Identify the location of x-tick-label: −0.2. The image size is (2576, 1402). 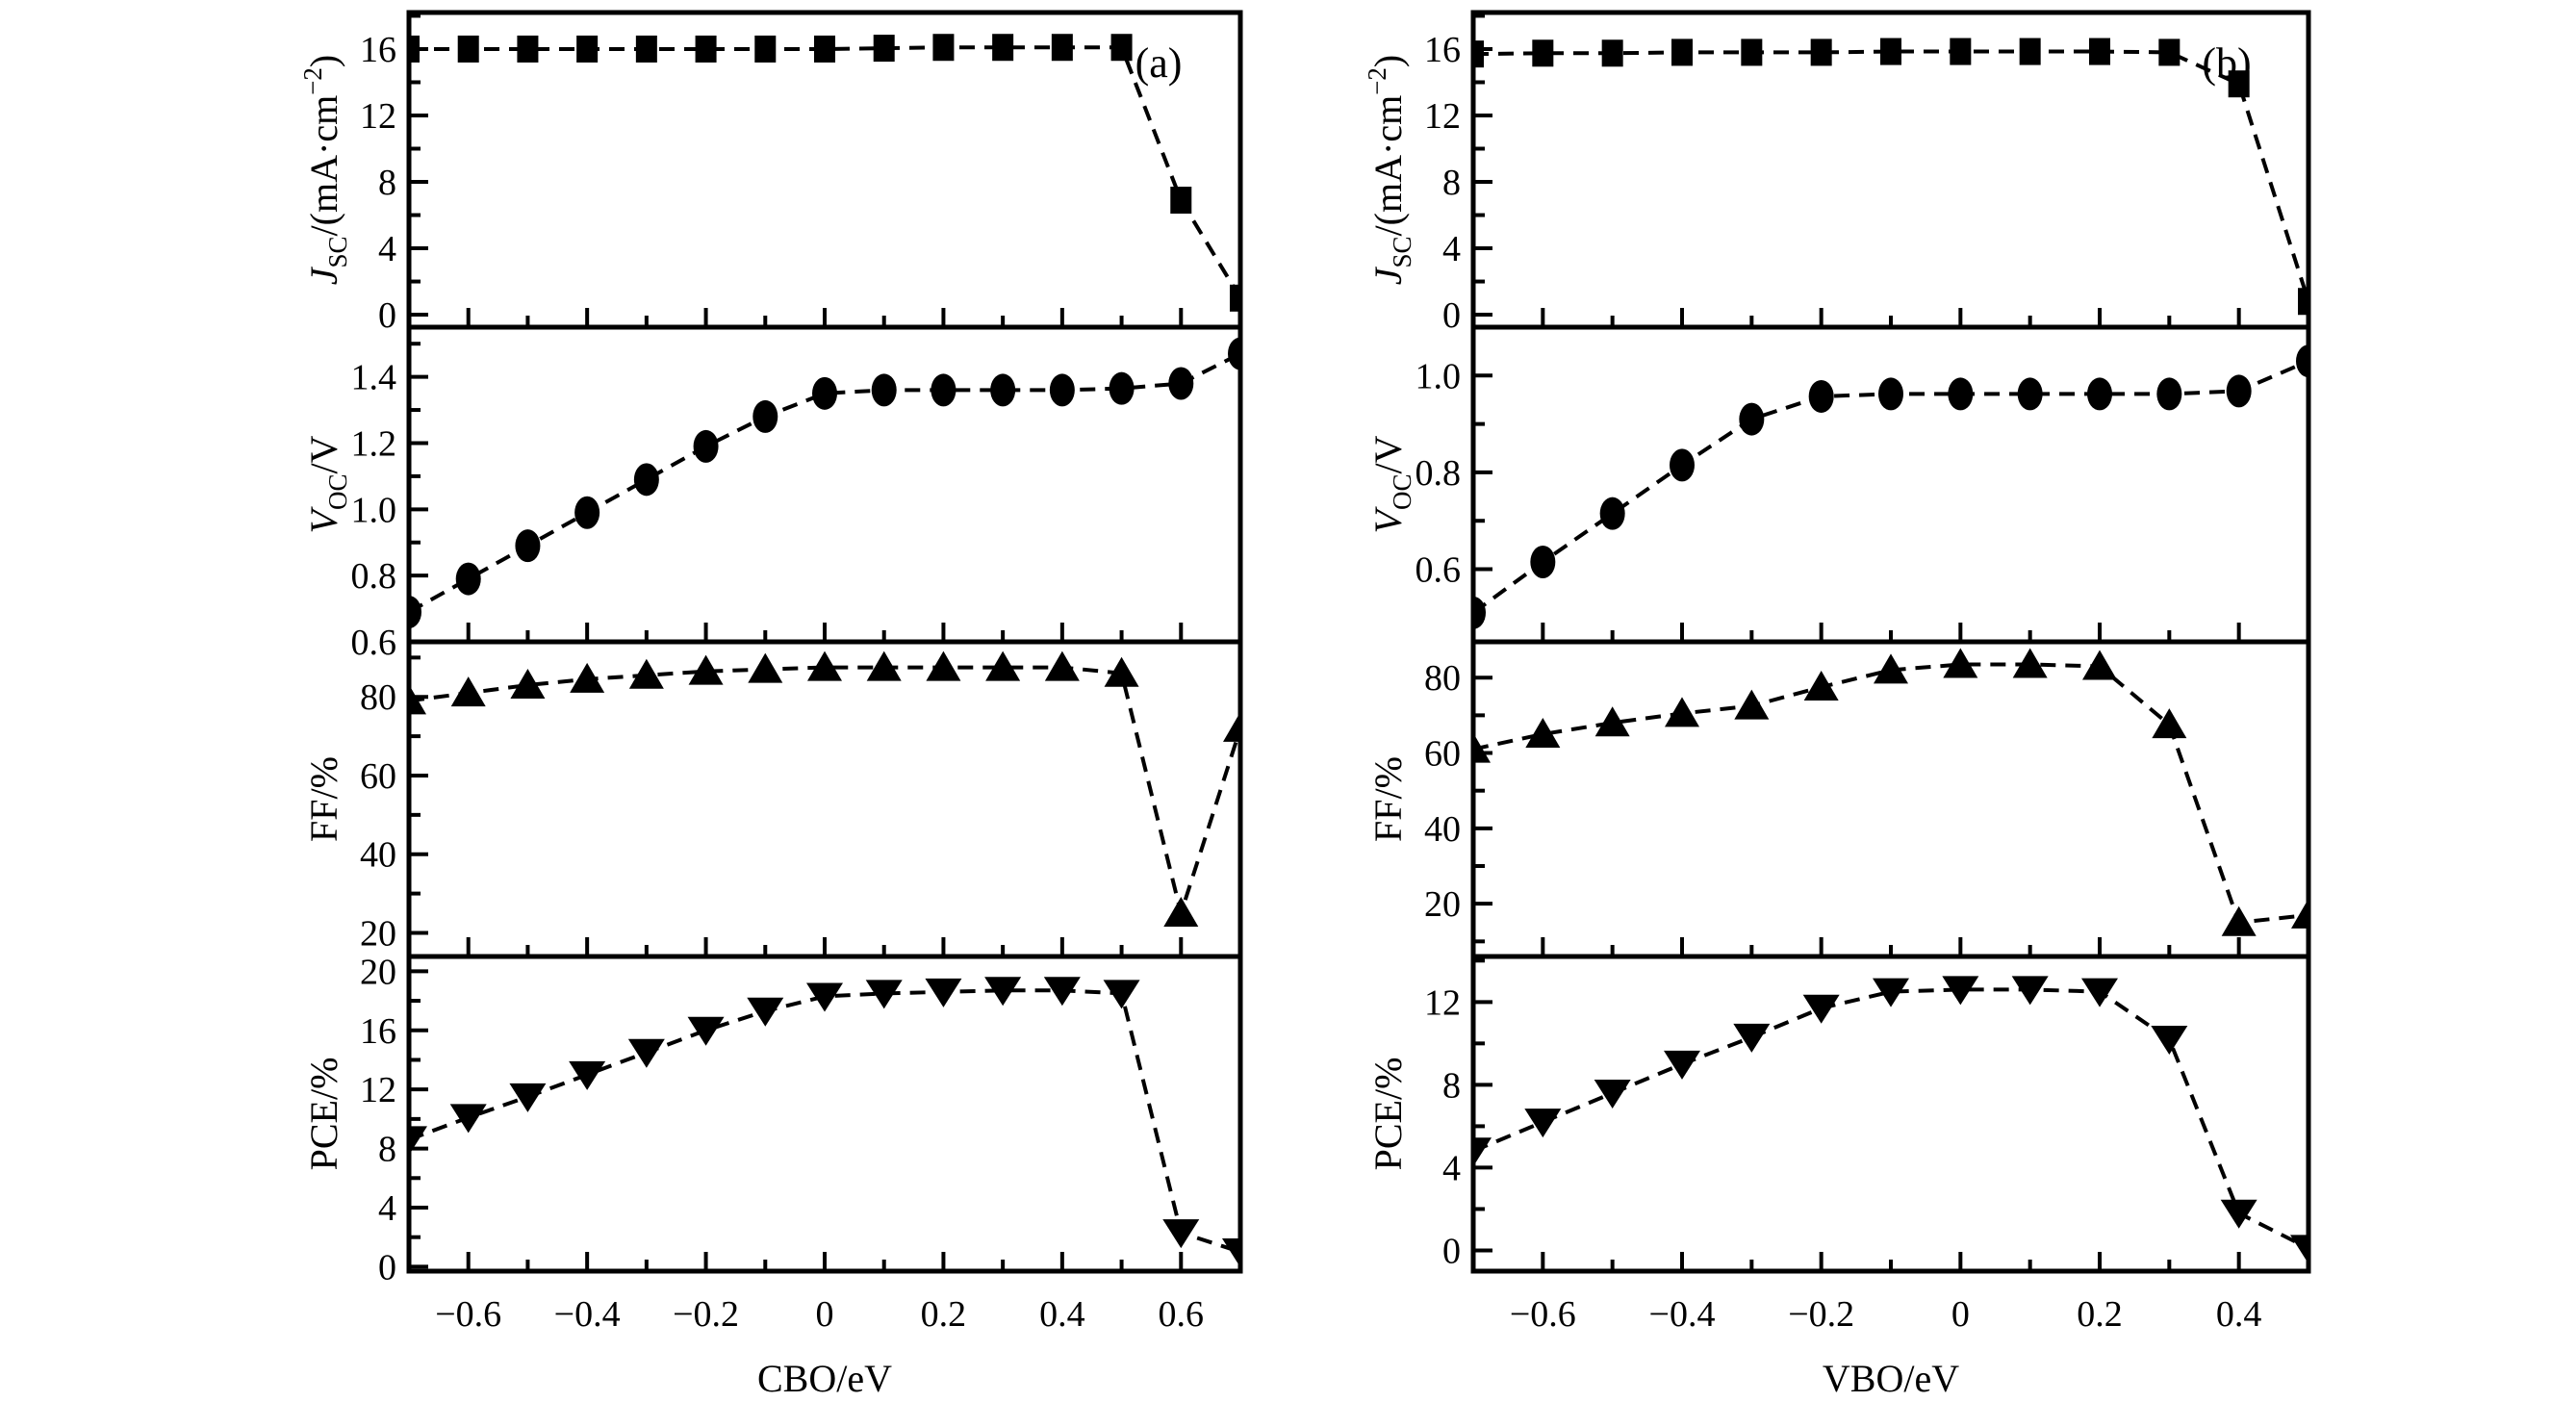
(706, 1314).